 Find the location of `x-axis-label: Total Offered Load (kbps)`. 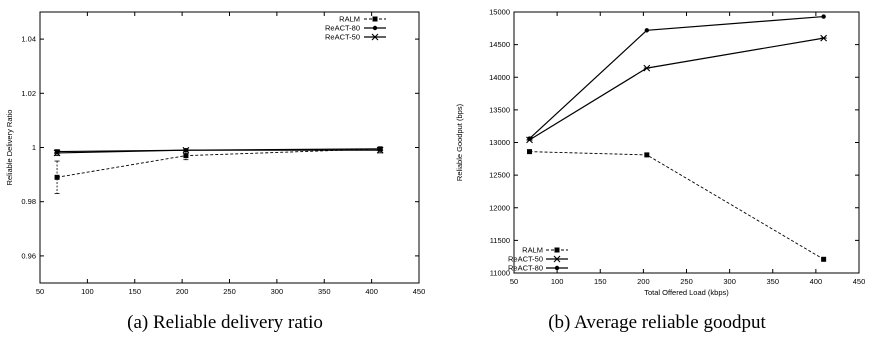

x-axis-label: Total Offered Load (kbps) is located at coordinates (686, 292).